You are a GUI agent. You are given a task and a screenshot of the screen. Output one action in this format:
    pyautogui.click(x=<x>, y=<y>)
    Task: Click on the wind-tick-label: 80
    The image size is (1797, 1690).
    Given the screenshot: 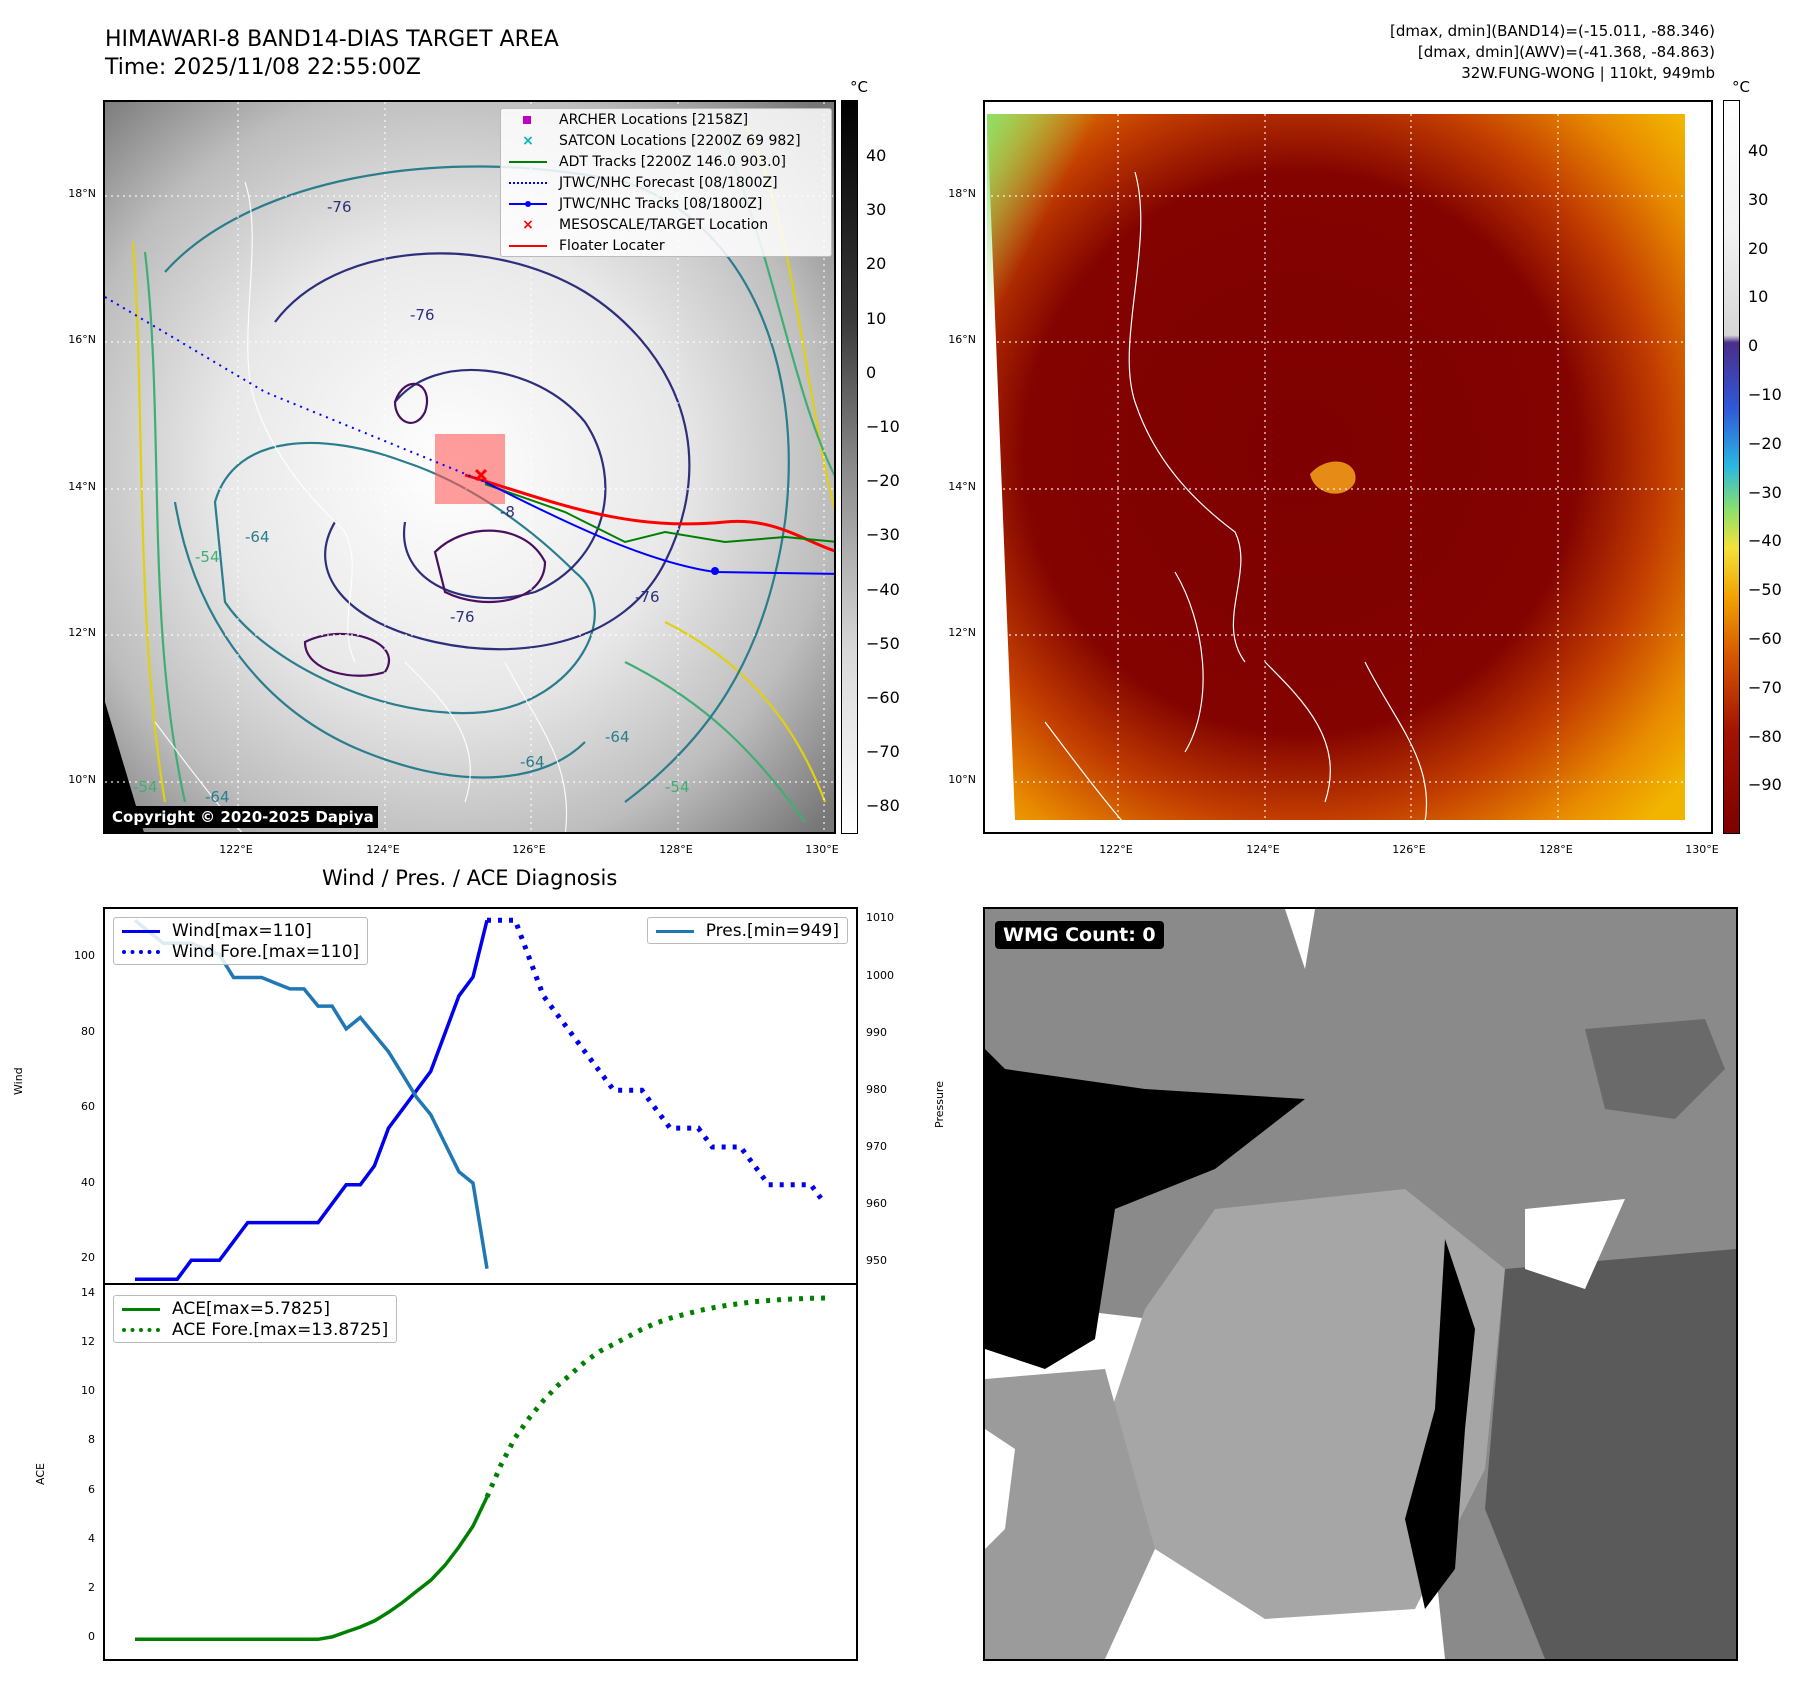 What is the action you would take?
    pyautogui.click(x=88, y=1031)
    